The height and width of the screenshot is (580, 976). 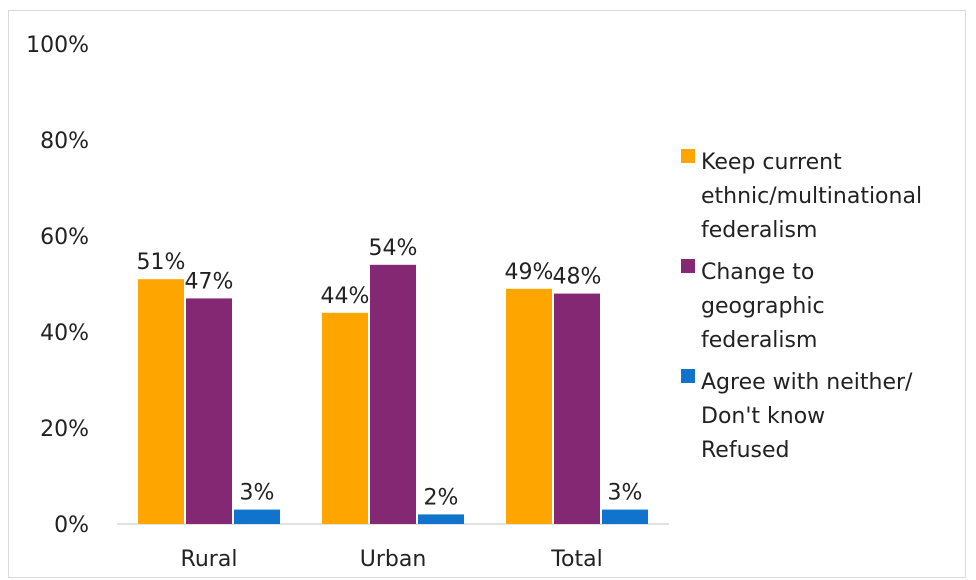 What do you see at coordinates (209, 281) in the screenshot?
I see `data-label: 47%` at bounding box center [209, 281].